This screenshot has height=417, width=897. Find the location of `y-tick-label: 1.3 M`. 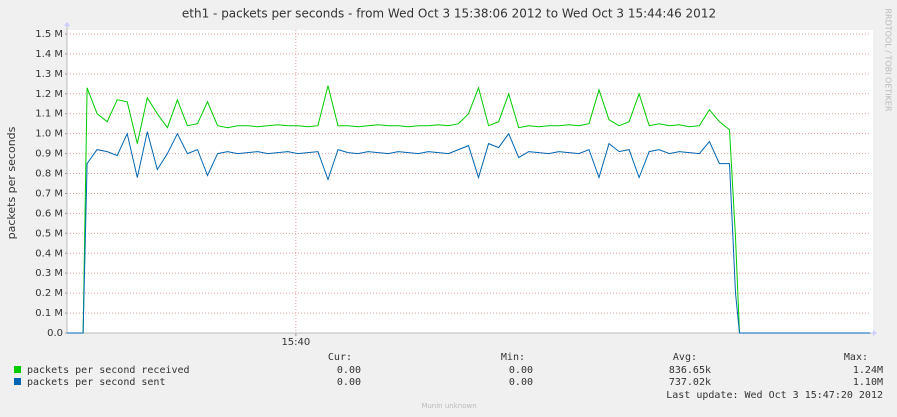

y-tick-label: 1.3 M is located at coordinates (49, 74).